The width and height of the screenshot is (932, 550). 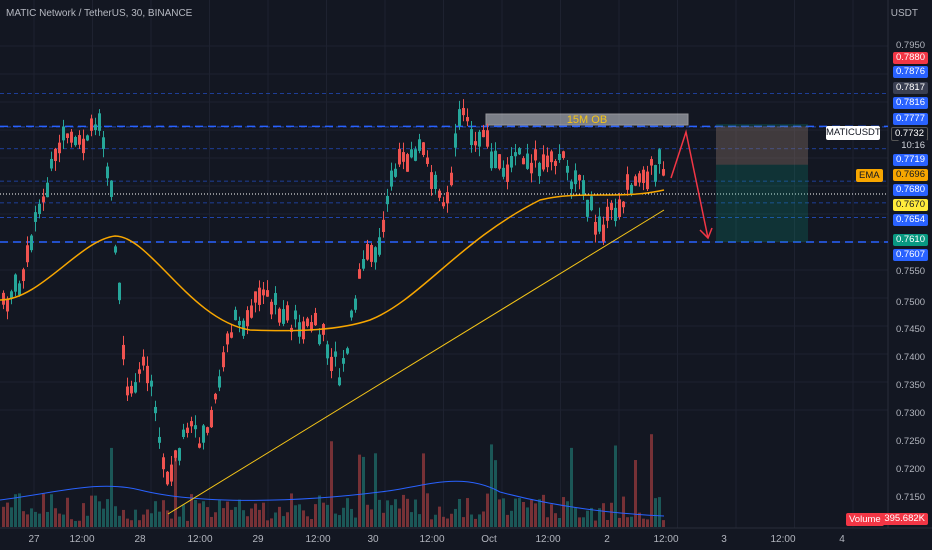 I want to click on bar-countdown: 10:16, so click(x=913, y=146).